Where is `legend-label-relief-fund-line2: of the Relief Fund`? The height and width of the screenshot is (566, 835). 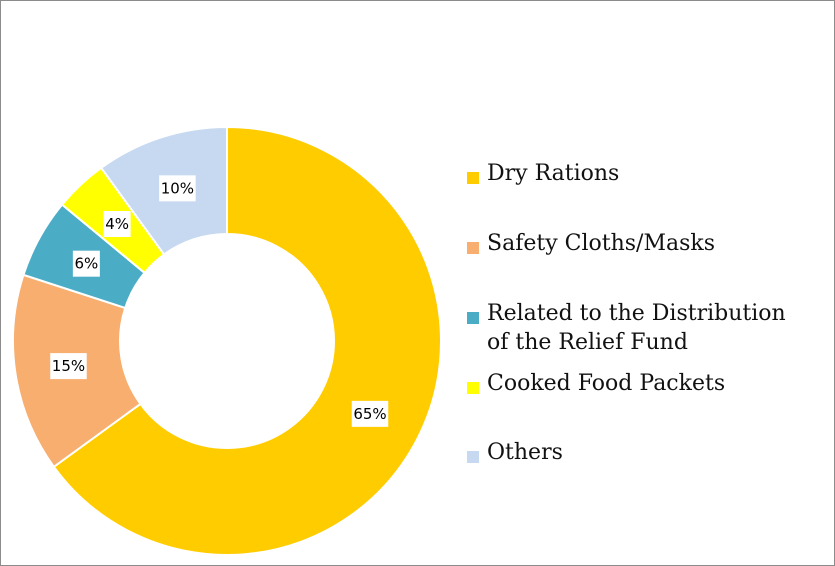 legend-label-relief-fund-line2: of the Relief Fund is located at coordinates (587, 342).